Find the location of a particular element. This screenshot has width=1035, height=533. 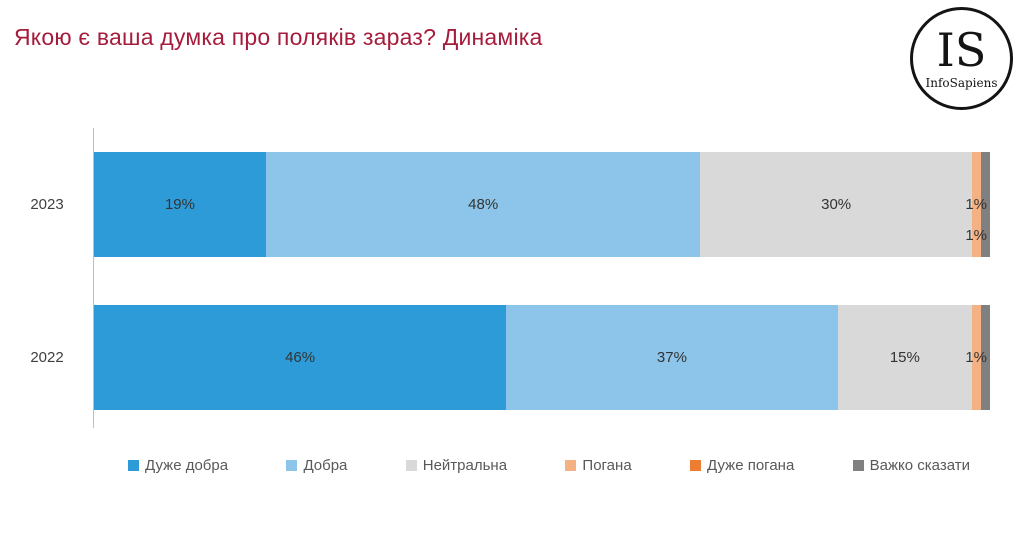

bar-segment-2022-1: 37% is located at coordinates (672, 357).